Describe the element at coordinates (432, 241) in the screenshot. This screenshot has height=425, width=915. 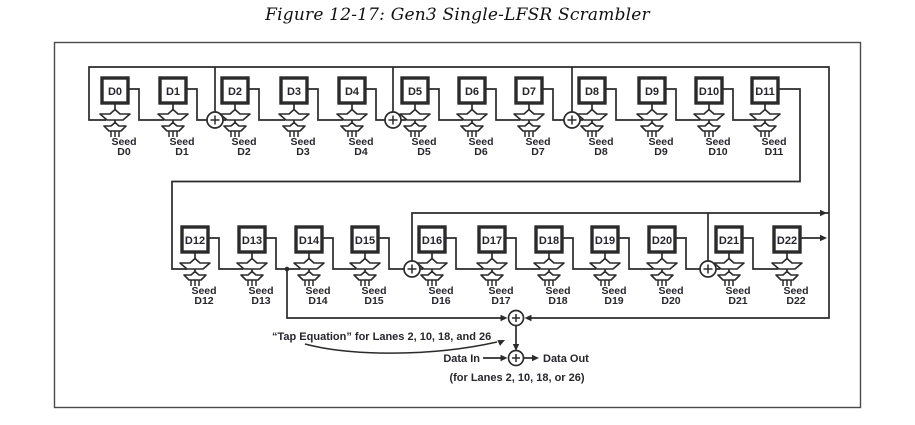
I see `flipflop-label: D16` at that location.